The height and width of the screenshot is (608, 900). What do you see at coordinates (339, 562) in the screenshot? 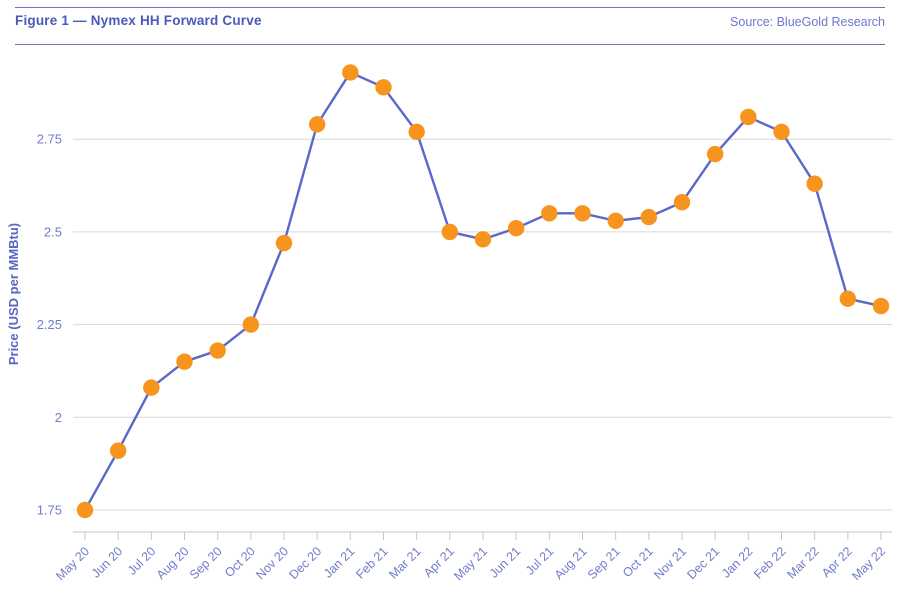
I see `x-tick-label: Jan 21` at bounding box center [339, 562].